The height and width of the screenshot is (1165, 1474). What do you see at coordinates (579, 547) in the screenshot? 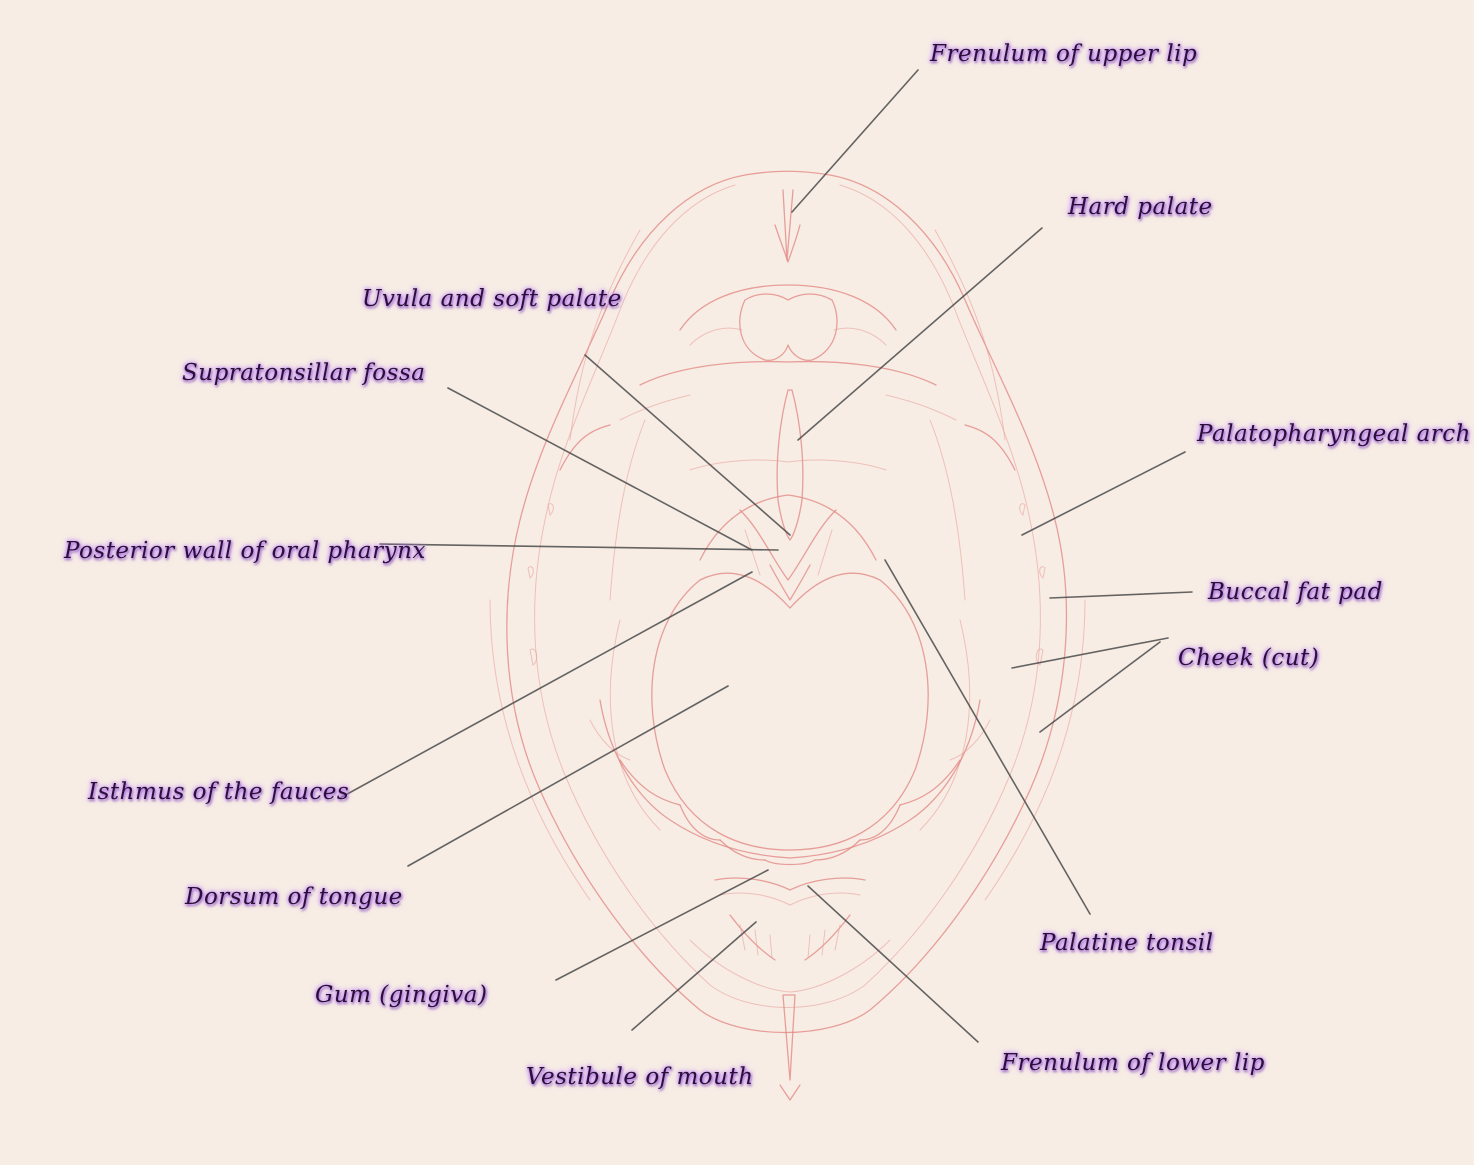
I see `leader-posterior-wall` at bounding box center [579, 547].